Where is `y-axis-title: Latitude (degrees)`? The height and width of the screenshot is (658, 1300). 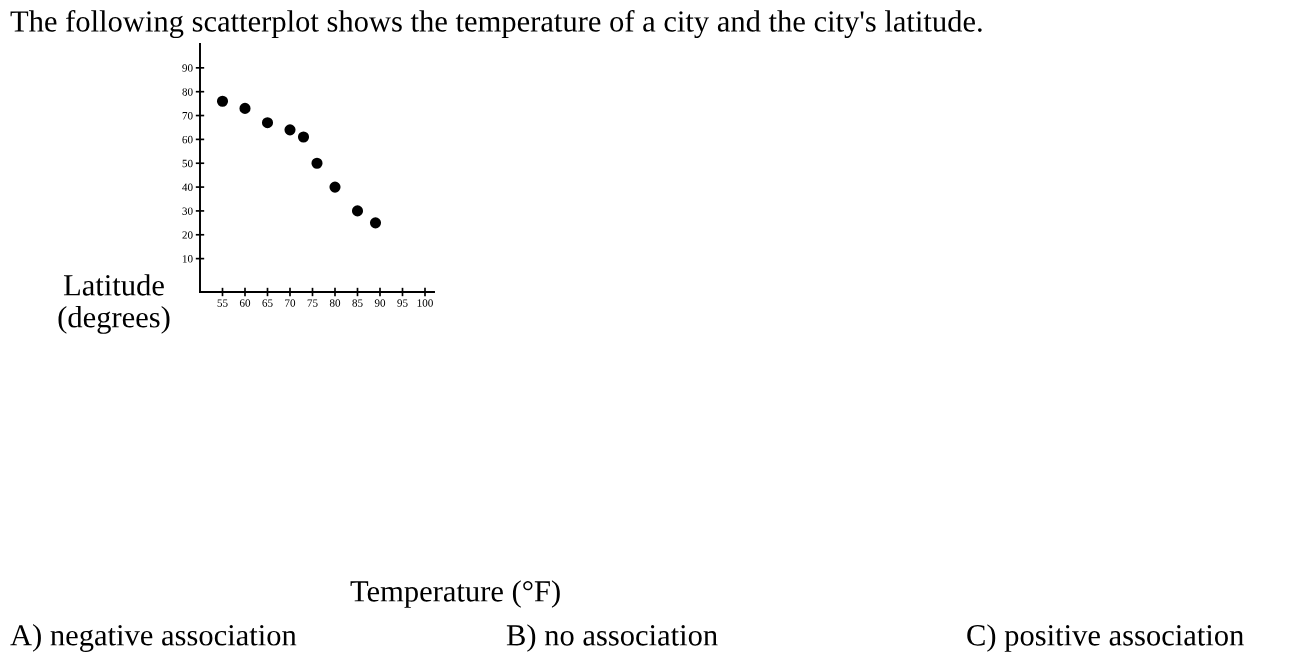 y-axis-title: Latitude (degrees) is located at coordinates (114, 304).